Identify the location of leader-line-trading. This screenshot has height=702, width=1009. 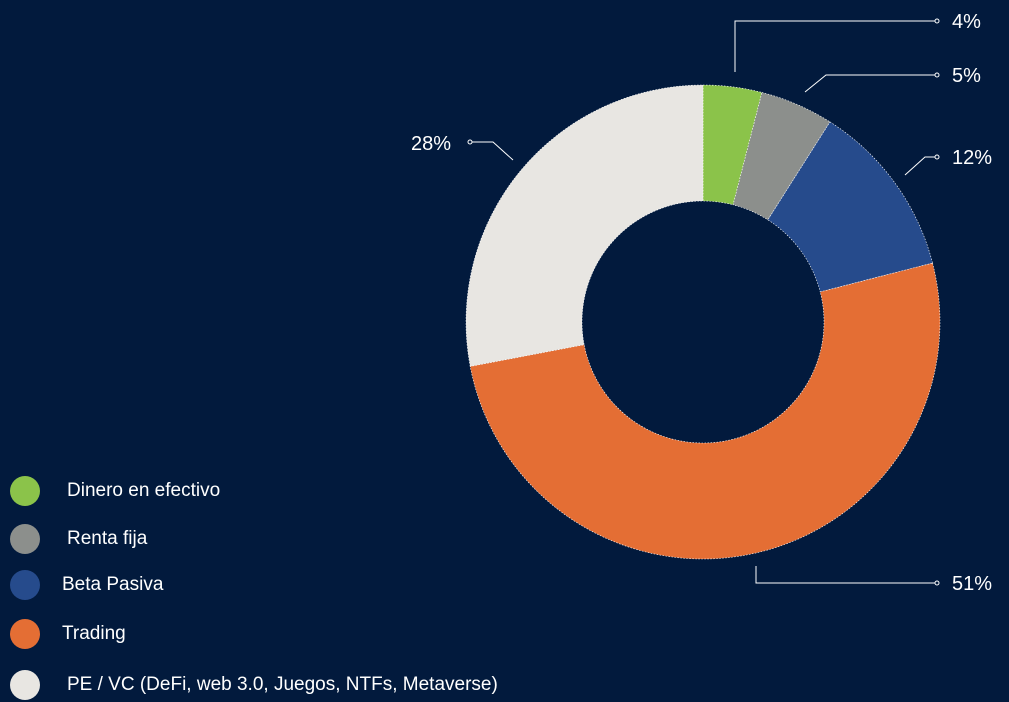
(846, 575).